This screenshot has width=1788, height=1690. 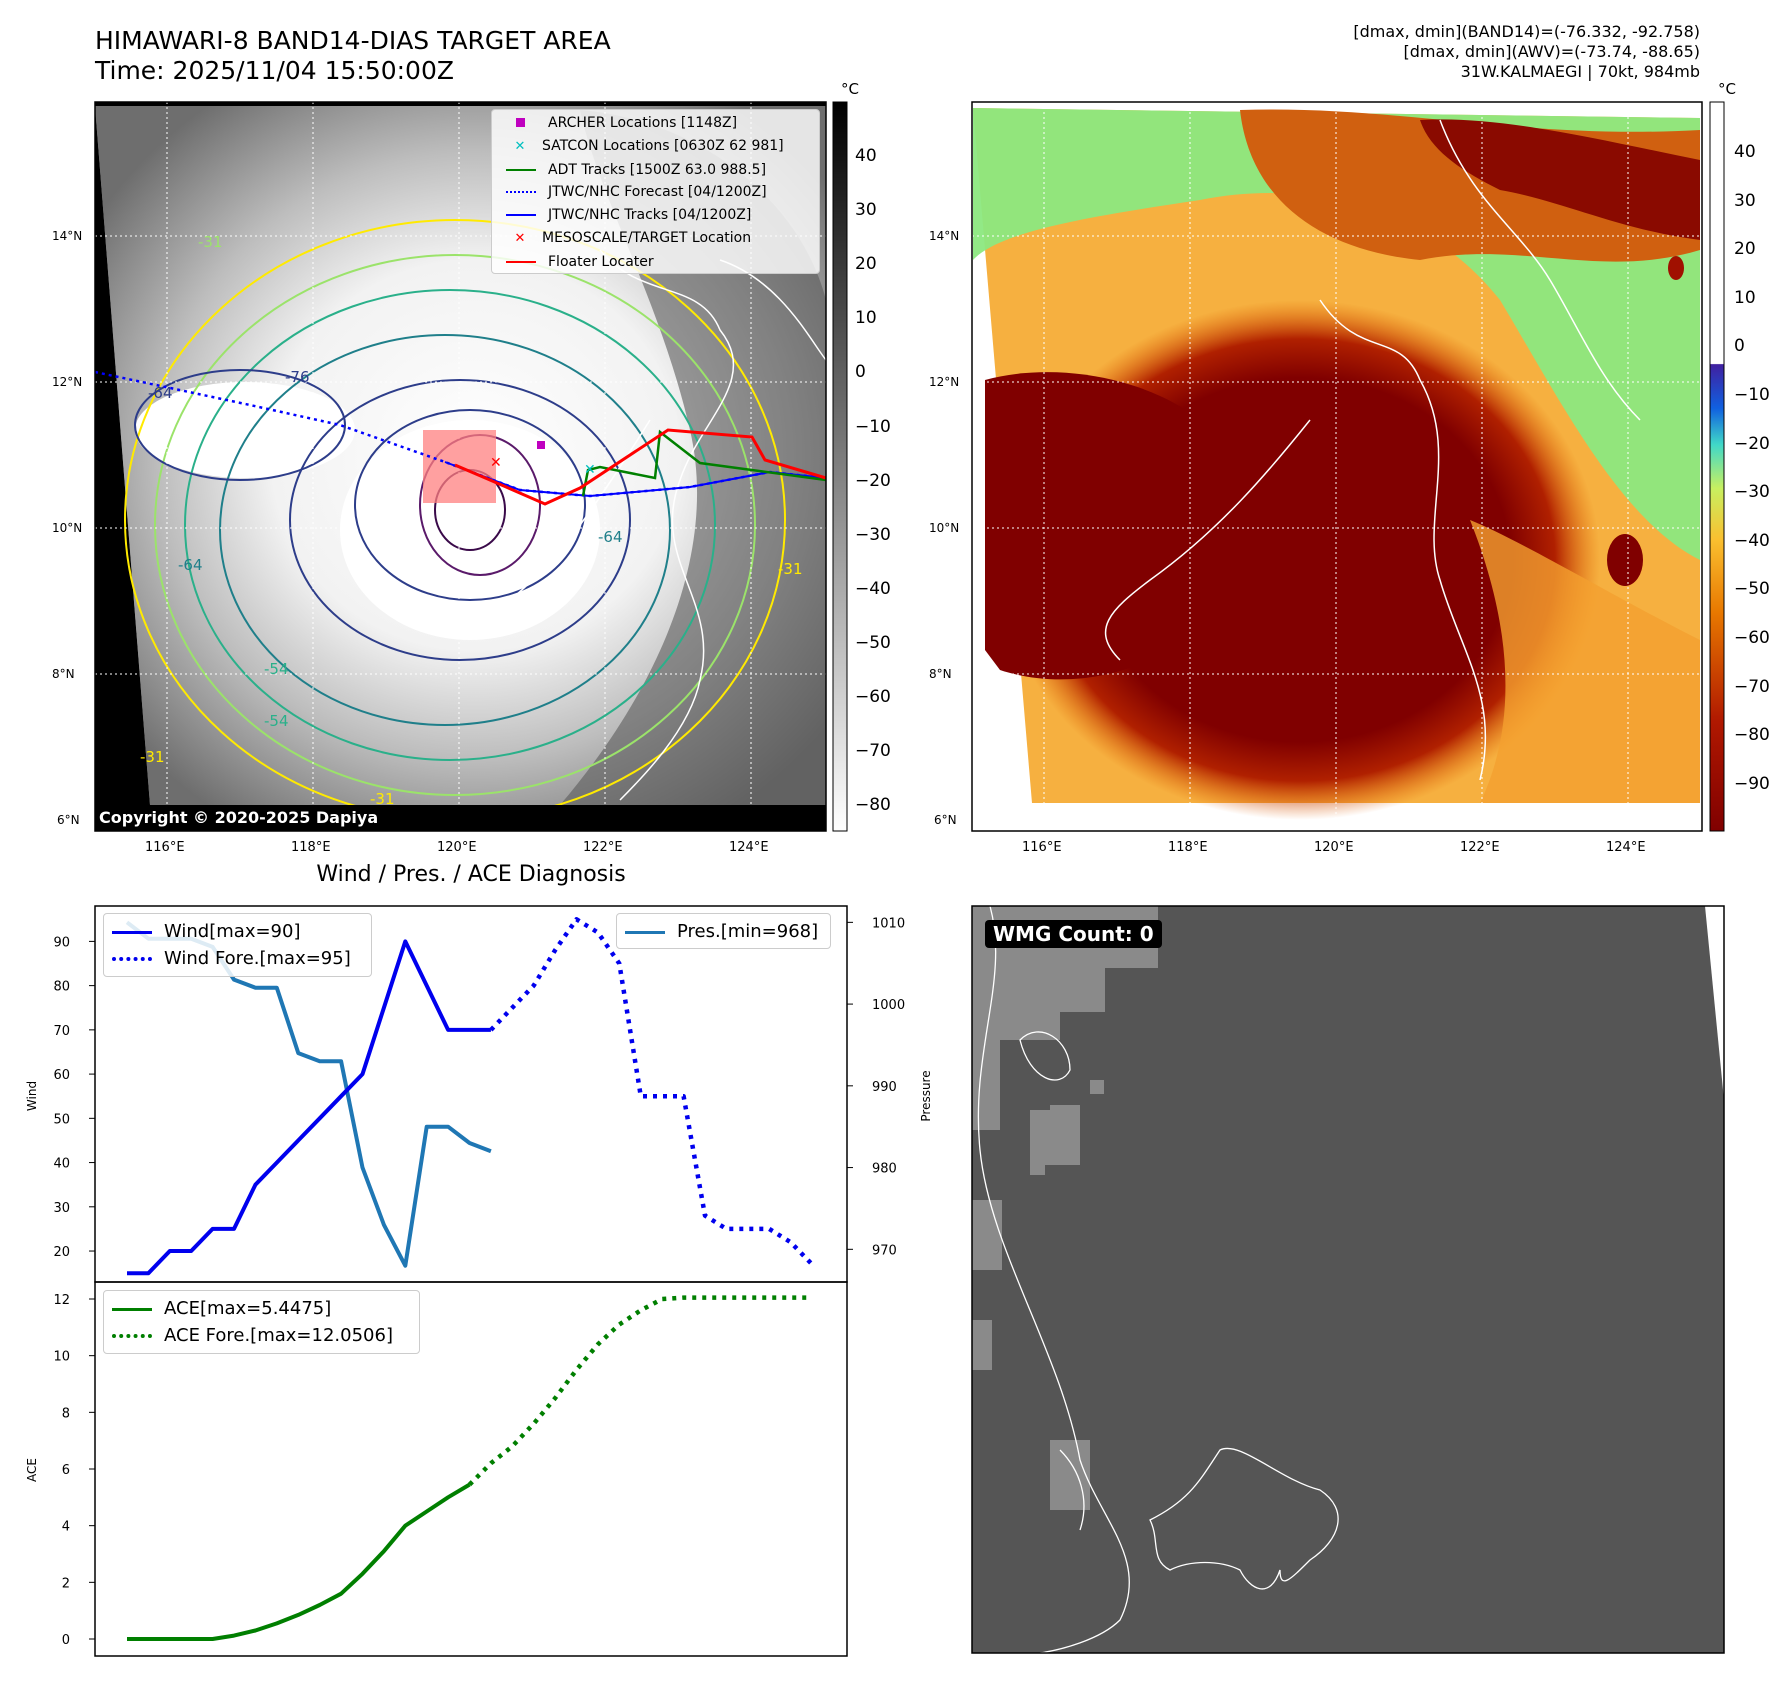 I want to click on legend-jtwc-forecast-label: JTWC/NHC Forecast [04/1200Z], so click(x=657, y=192).